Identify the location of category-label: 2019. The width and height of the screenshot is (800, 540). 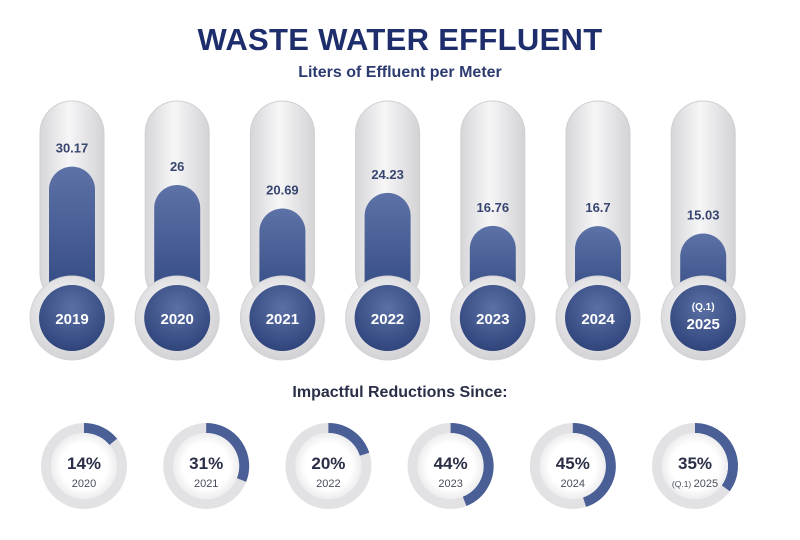
(71, 319).